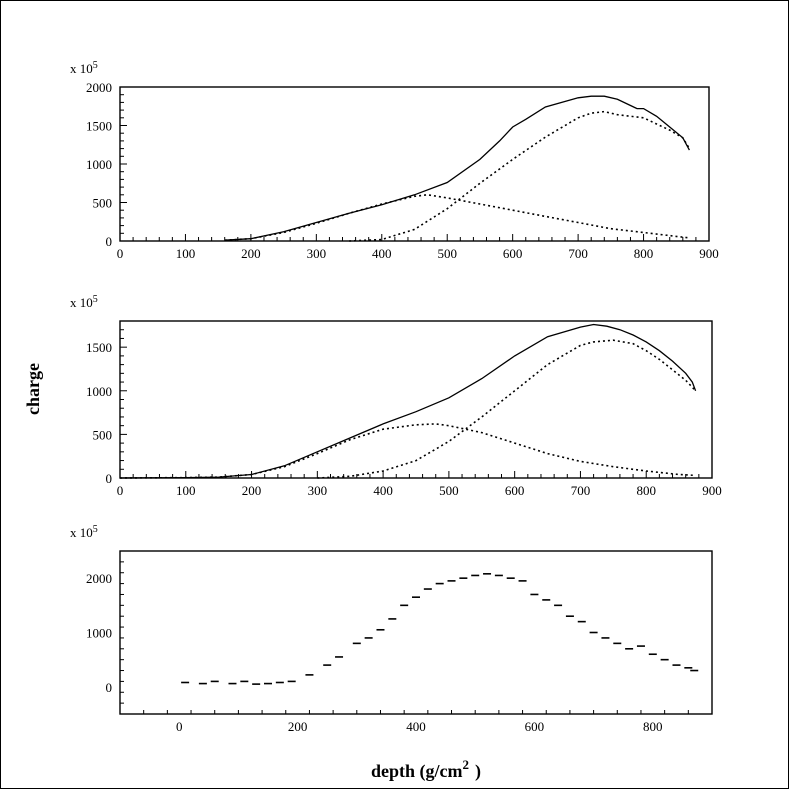 The height and width of the screenshot is (795, 791). I want to click on x-axis-title-close: ), so click(478, 771).